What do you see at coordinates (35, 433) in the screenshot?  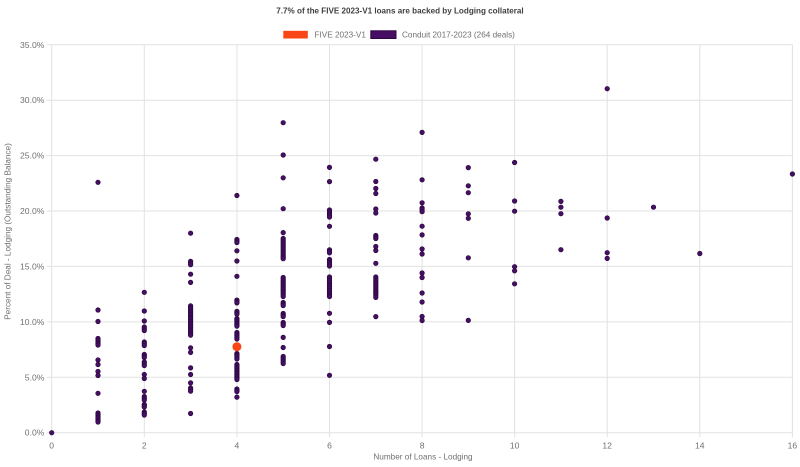 I see `svg-text: 0.0%` at bounding box center [35, 433].